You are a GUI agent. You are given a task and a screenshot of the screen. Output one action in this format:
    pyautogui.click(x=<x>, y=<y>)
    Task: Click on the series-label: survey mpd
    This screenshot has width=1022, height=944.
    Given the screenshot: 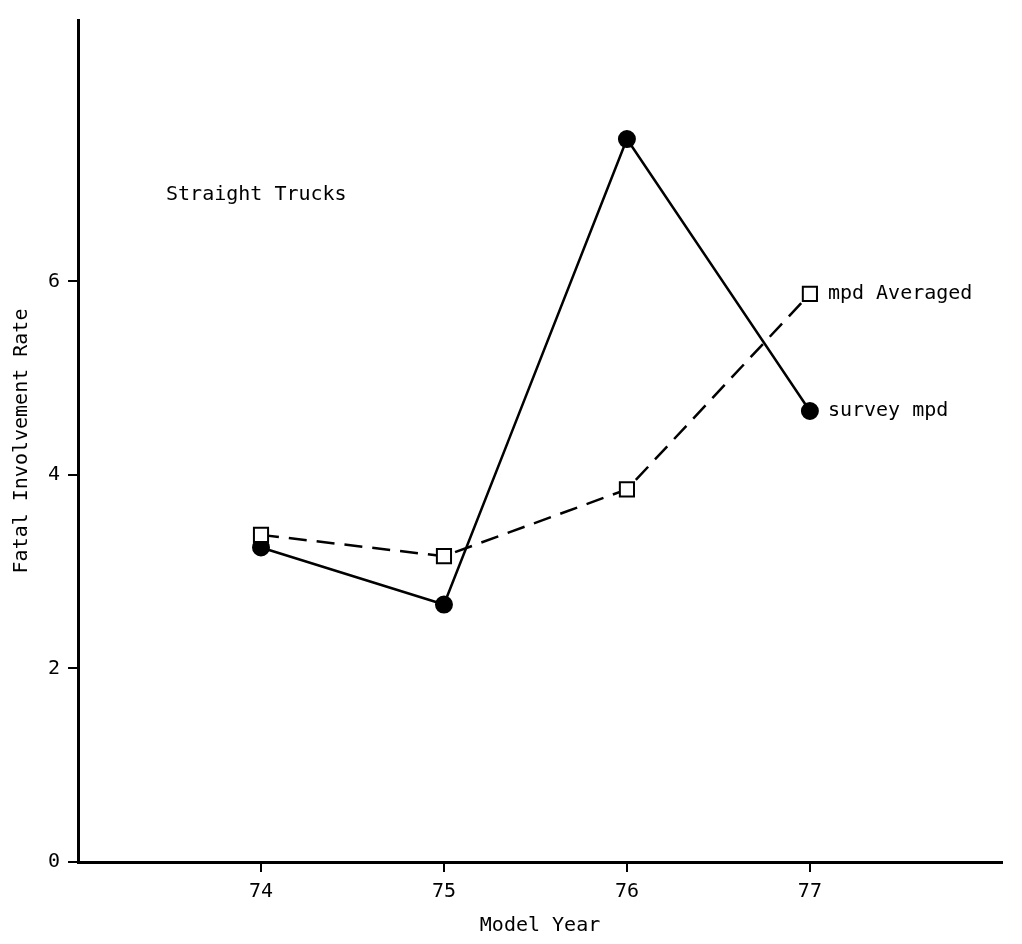 What is the action you would take?
    pyautogui.click(x=888, y=409)
    